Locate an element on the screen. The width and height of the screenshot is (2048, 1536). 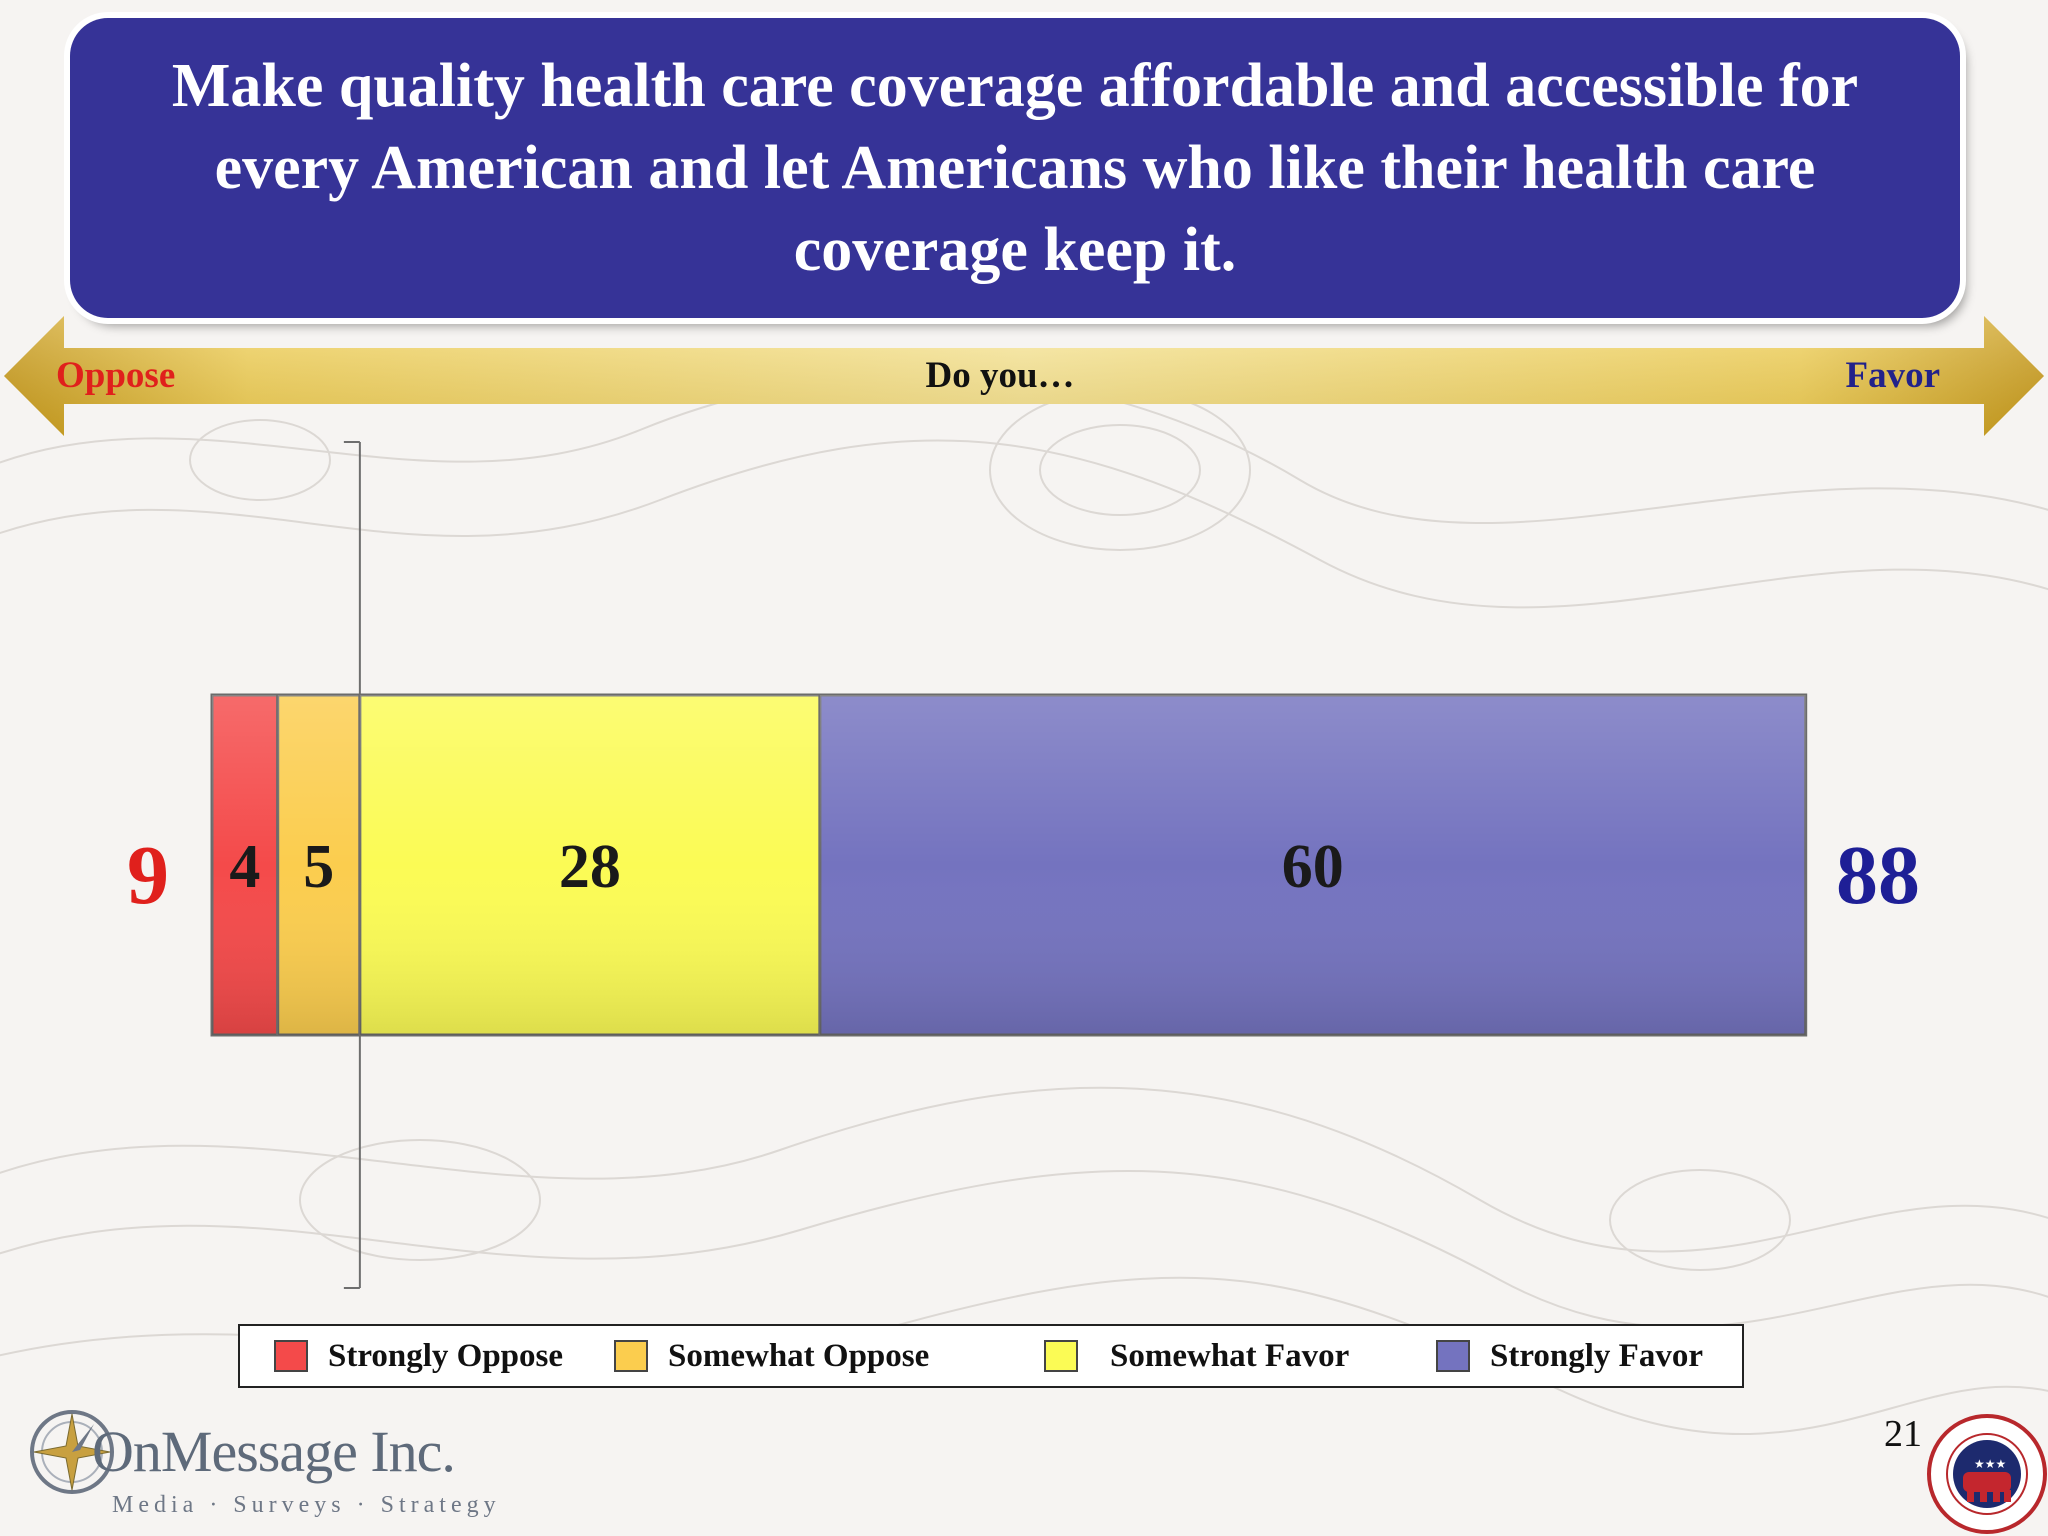
favor-total: 88 is located at coordinates (1878, 875).